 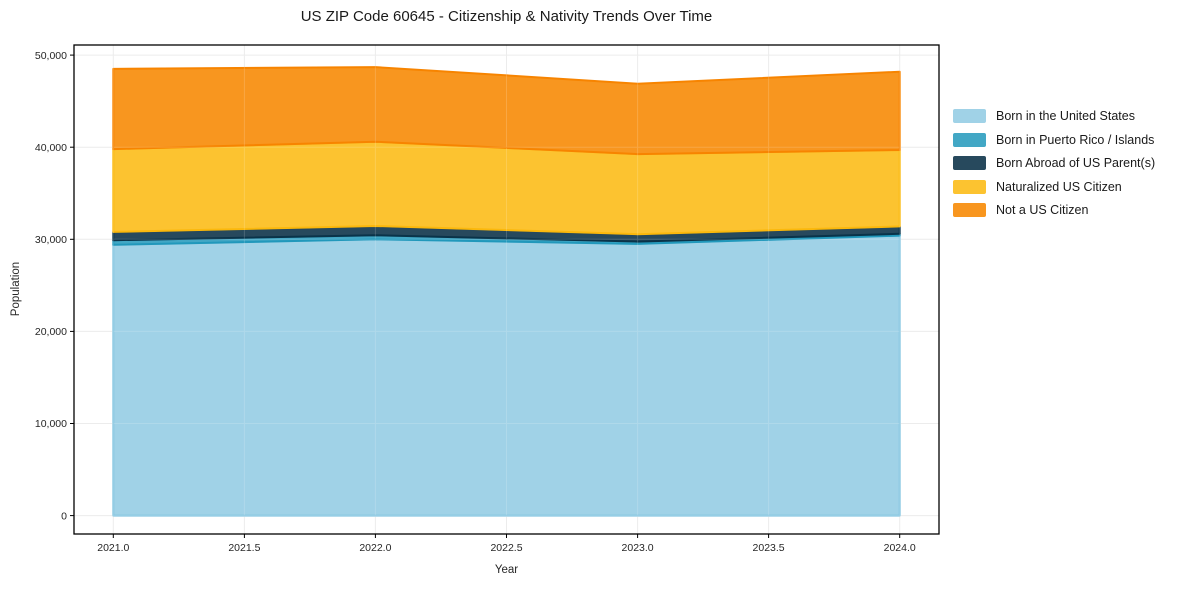 I want to click on legend-label: Naturalized US Citizen, so click(x=1059, y=186).